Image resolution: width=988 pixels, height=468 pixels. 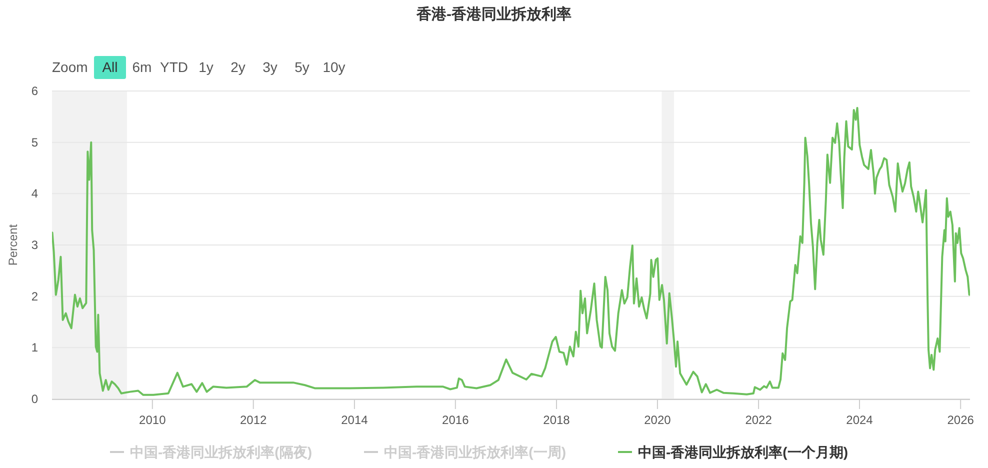 I want to click on x-tick-label: 2016, so click(x=455, y=420).